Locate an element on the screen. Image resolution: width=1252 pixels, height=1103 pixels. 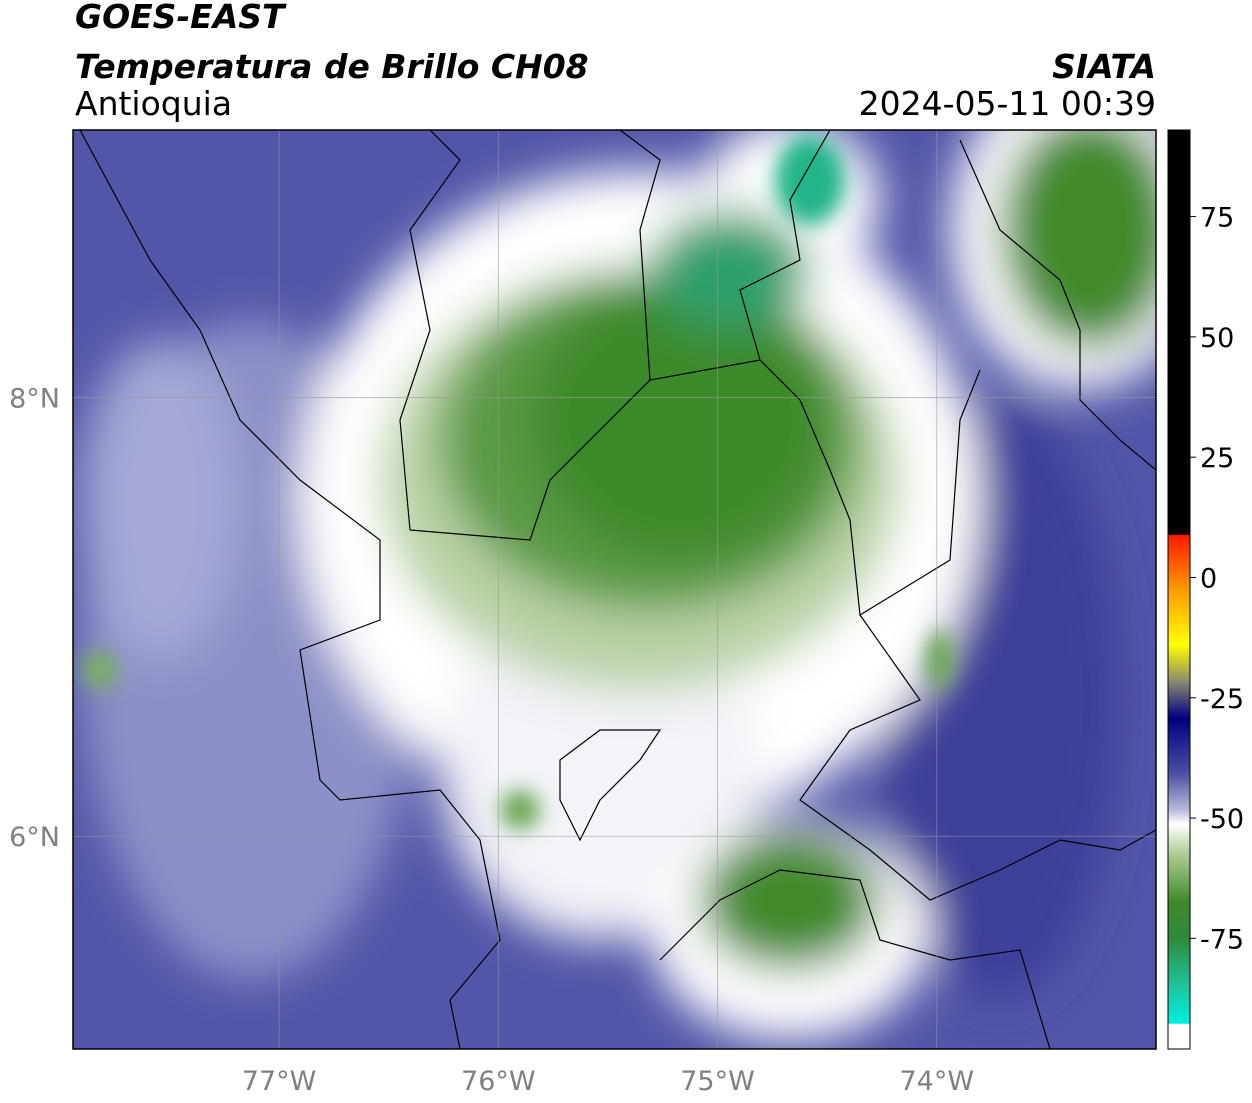
x-tick-label: 75°W is located at coordinates (717, 1081).